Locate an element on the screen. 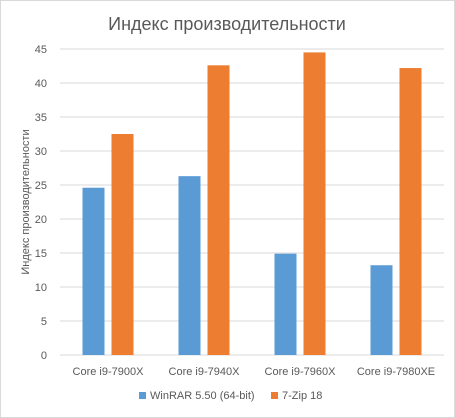 The height and width of the screenshot is (418, 455). y-tick-label: 35 is located at coordinates (41, 118).